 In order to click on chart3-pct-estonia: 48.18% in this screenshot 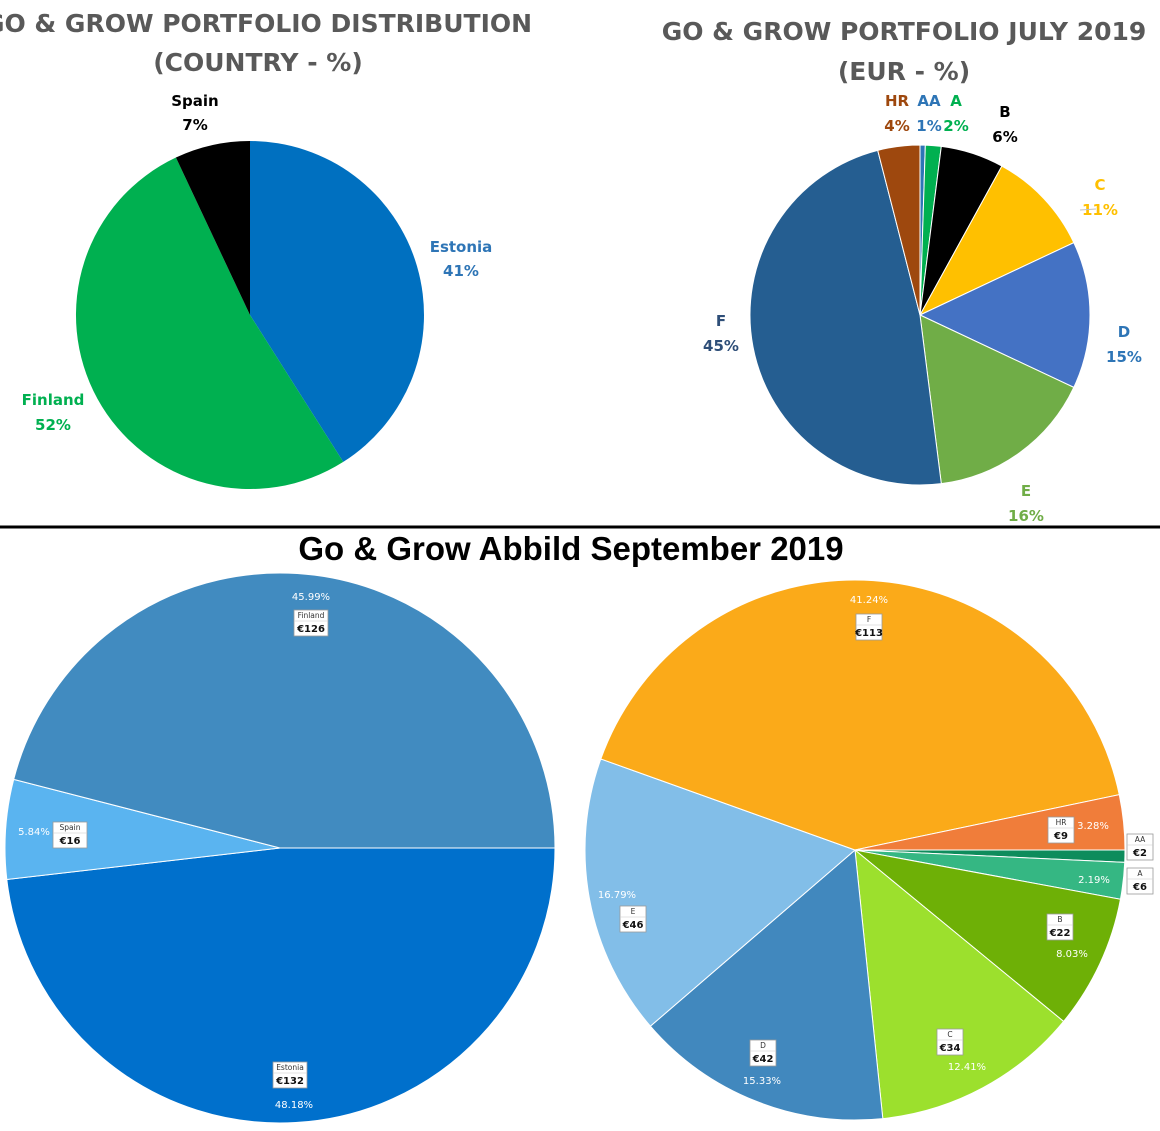, I will do `click(294, 1105)`.